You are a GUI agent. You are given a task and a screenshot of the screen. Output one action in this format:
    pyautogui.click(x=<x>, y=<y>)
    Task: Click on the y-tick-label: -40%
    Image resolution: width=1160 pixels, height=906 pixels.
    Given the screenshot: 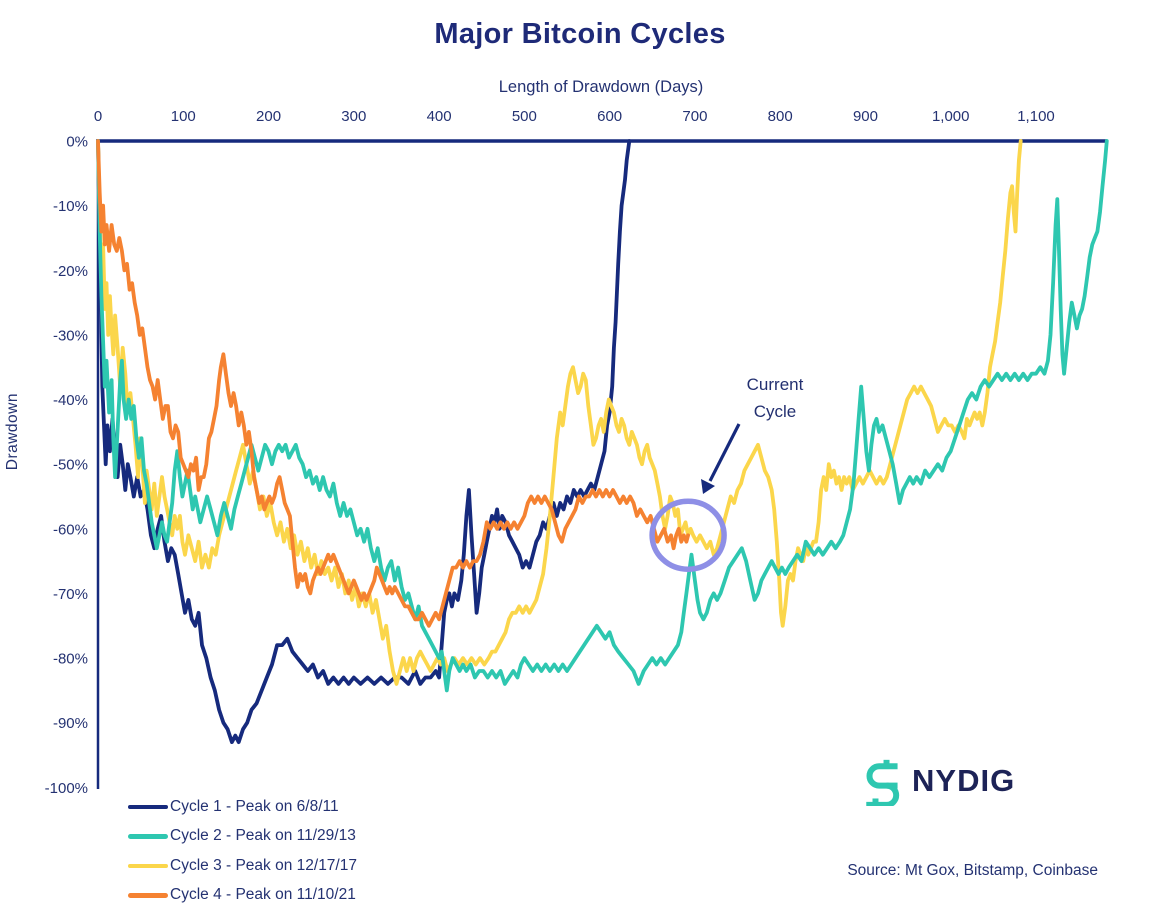 What is the action you would take?
    pyautogui.click(x=70, y=400)
    